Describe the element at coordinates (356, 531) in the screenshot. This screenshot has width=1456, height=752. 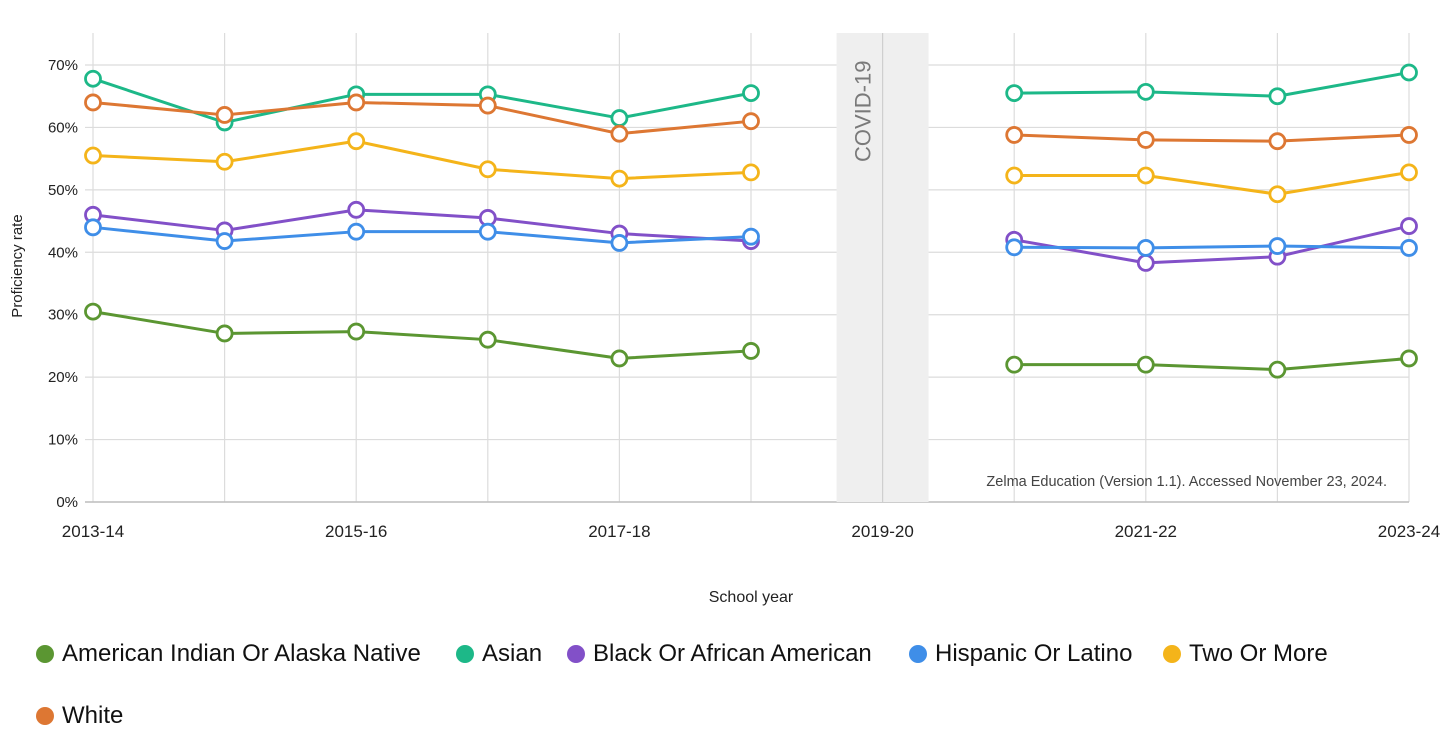
I see `x-tick-label: 2015-16` at that location.